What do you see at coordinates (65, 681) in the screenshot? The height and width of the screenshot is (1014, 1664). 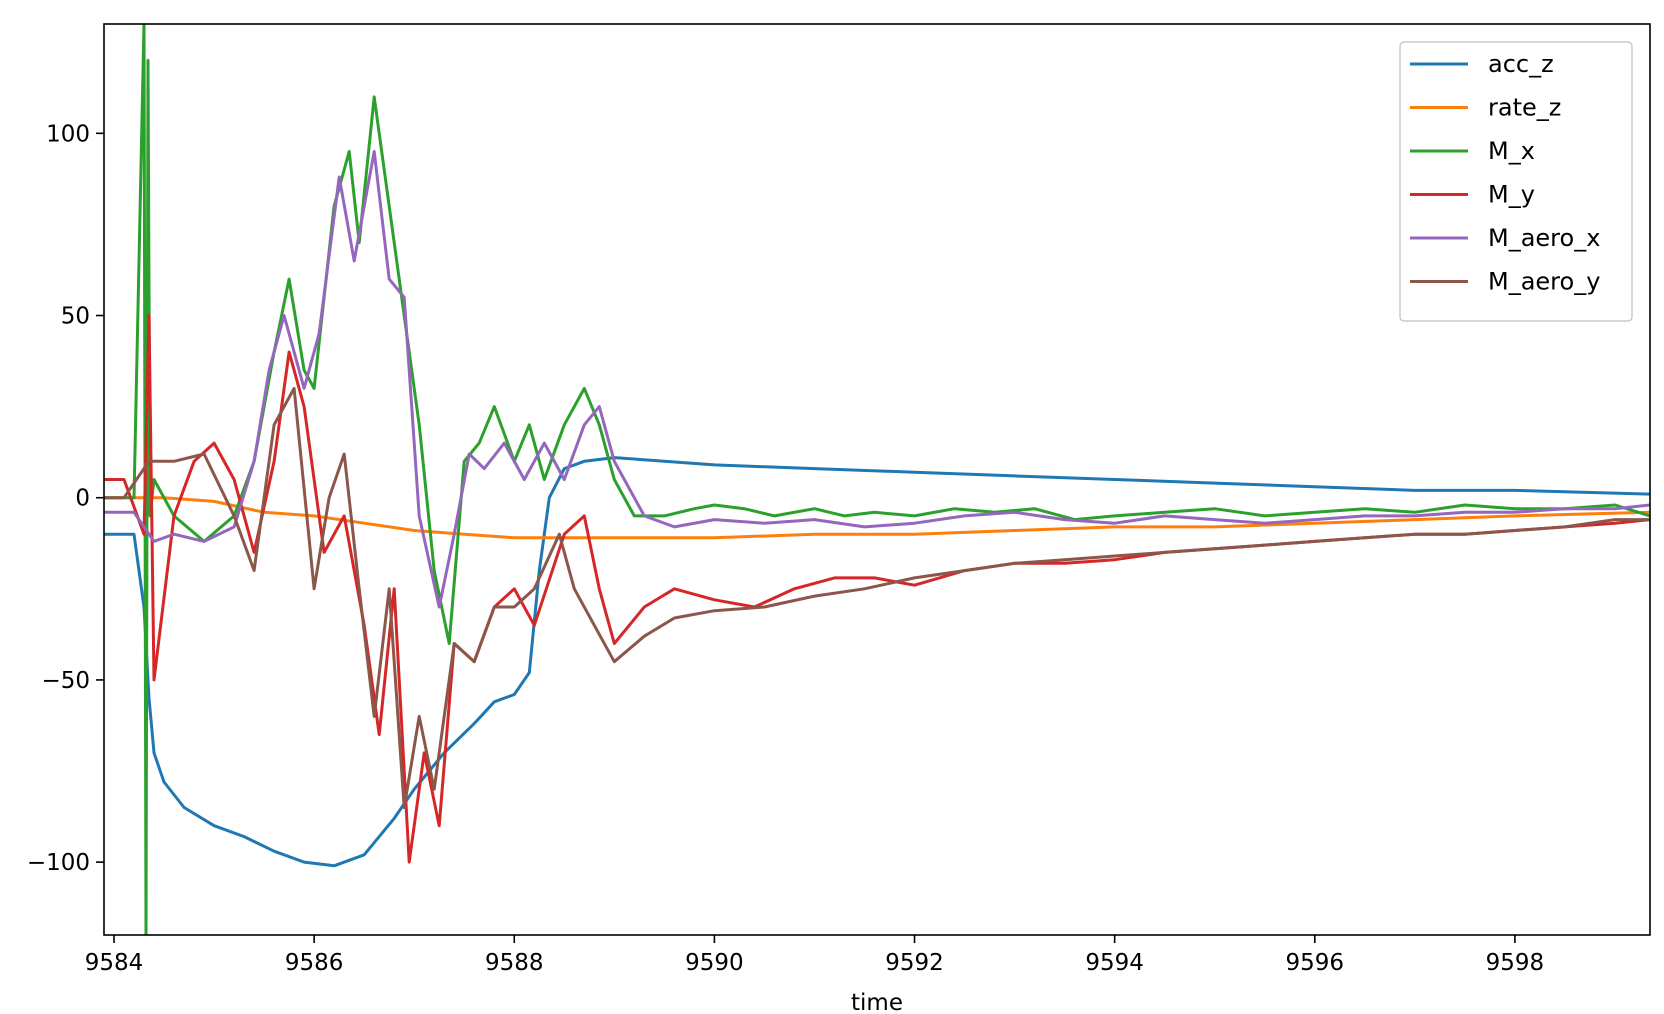 I see `y-tick-label: −50` at bounding box center [65, 681].